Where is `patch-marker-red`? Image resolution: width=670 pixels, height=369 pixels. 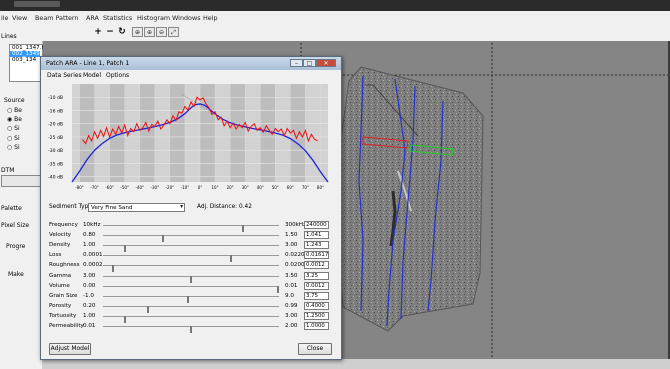 patch-marker-red is located at coordinates (385, 142).